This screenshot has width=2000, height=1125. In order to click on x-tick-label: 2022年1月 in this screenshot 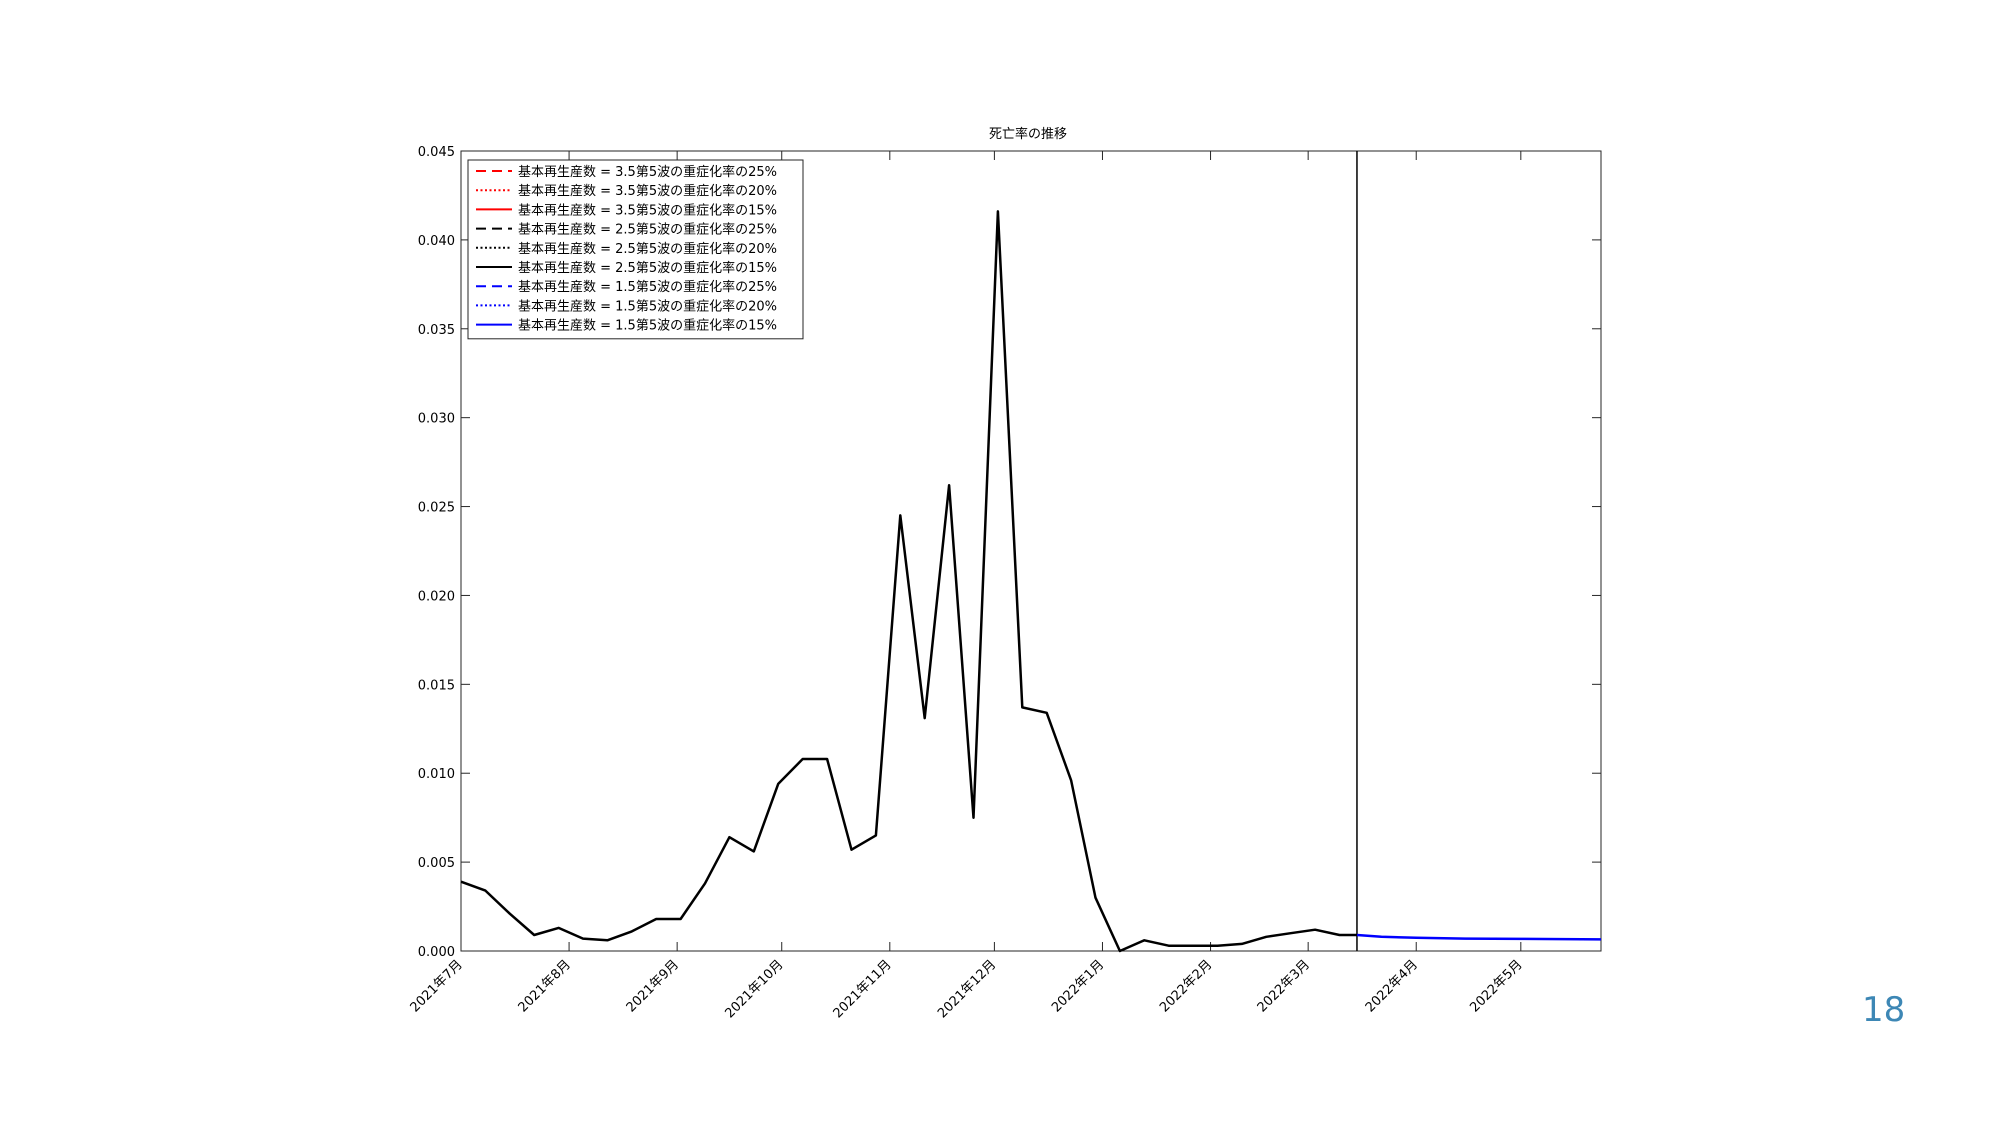, I will do `click(1078, 986)`.